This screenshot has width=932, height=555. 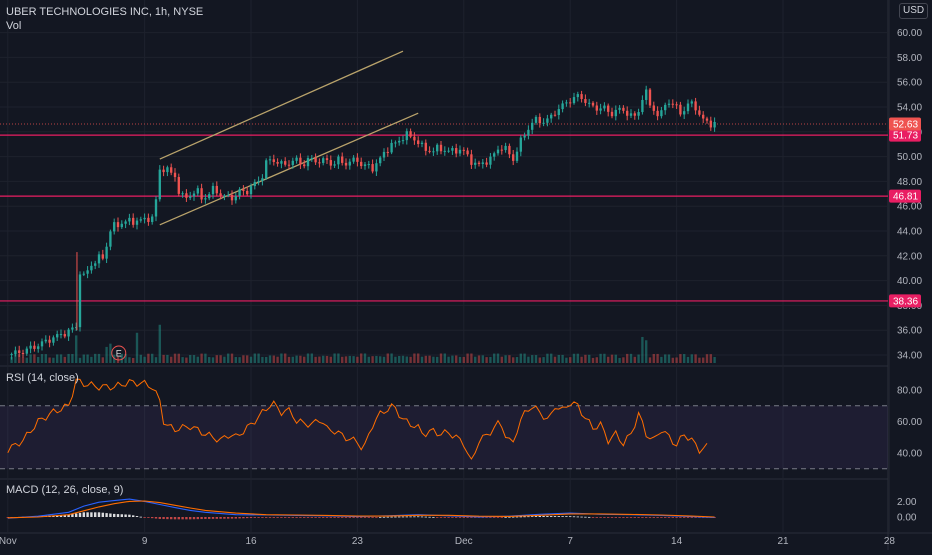 What do you see at coordinates (909, 58) in the screenshot?
I see `y-tick-label: 58.00` at bounding box center [909, 58].